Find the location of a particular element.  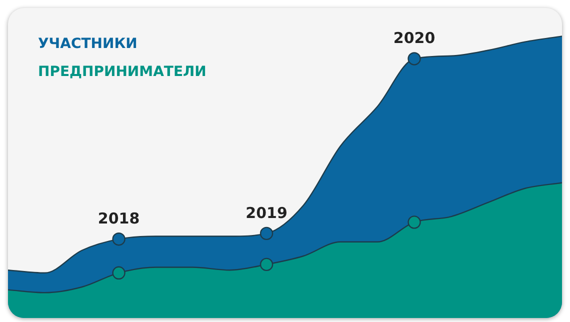

annotation: 2020 is located at coordinates (414, 38).